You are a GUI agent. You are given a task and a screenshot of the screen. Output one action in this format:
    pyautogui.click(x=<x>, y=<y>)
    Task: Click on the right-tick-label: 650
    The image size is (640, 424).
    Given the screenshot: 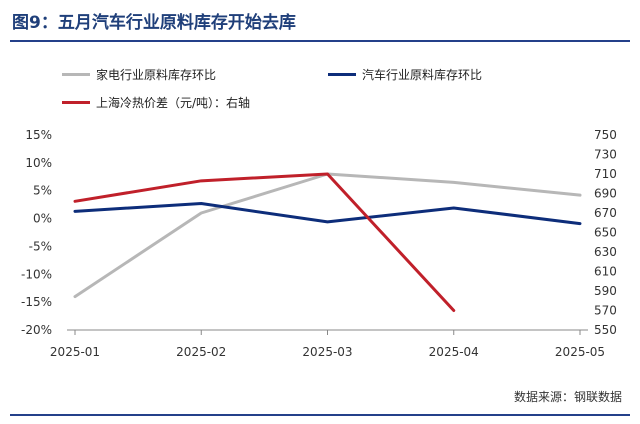 What is the action you would take?
    pyautogui.click(x=605, y=233)
    